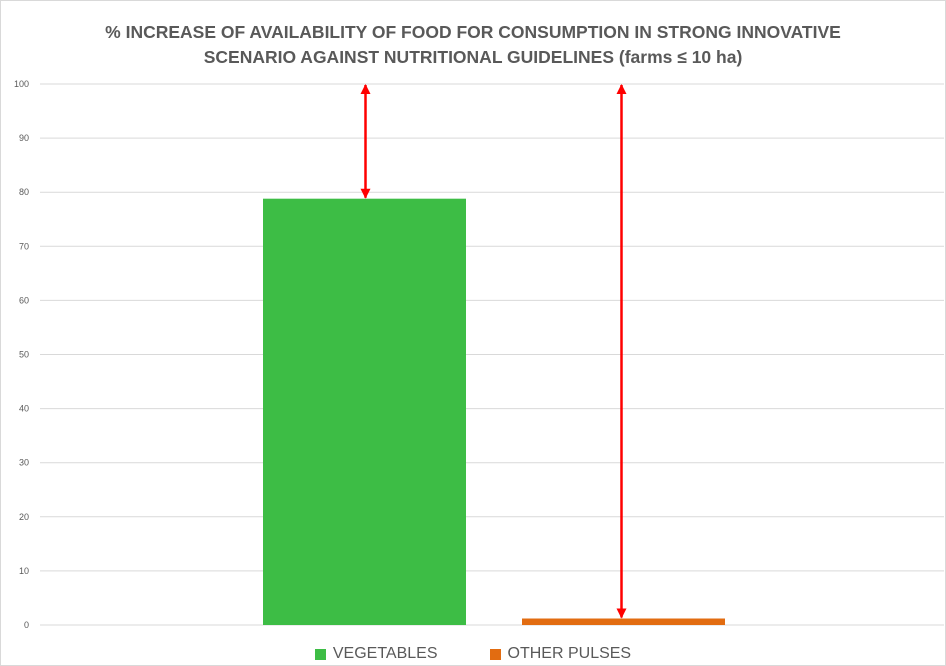 The width and height of the screenshot is (946, 666). Describe the element at coordinates (24, 463) in the screenshot. I see `y-tick-label: 30` at that location.